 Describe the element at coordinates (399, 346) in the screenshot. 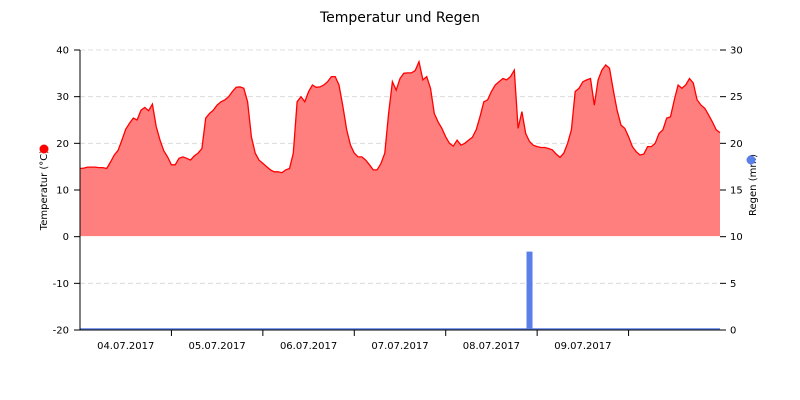

I see `x-tick-label: 07.07.2017` at that location.